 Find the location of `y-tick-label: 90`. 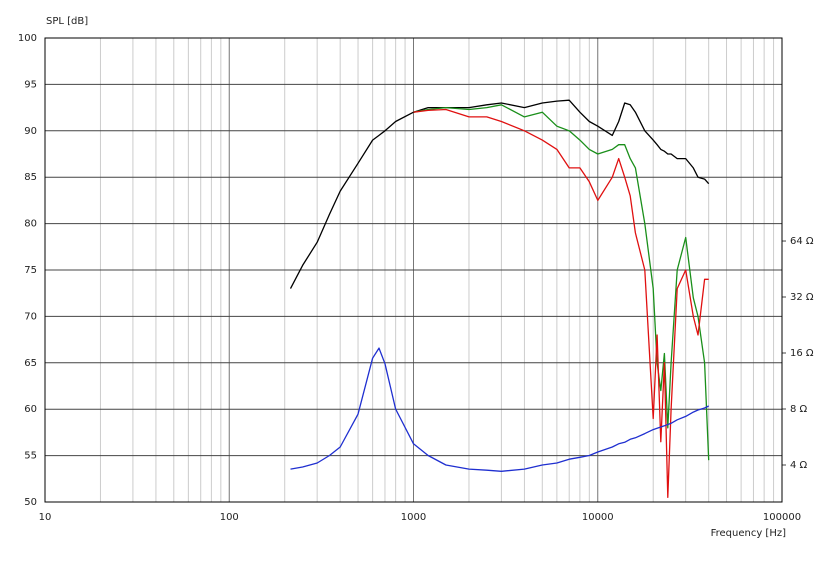

y-tick-label: 90 is located at coordinates (30, 131).